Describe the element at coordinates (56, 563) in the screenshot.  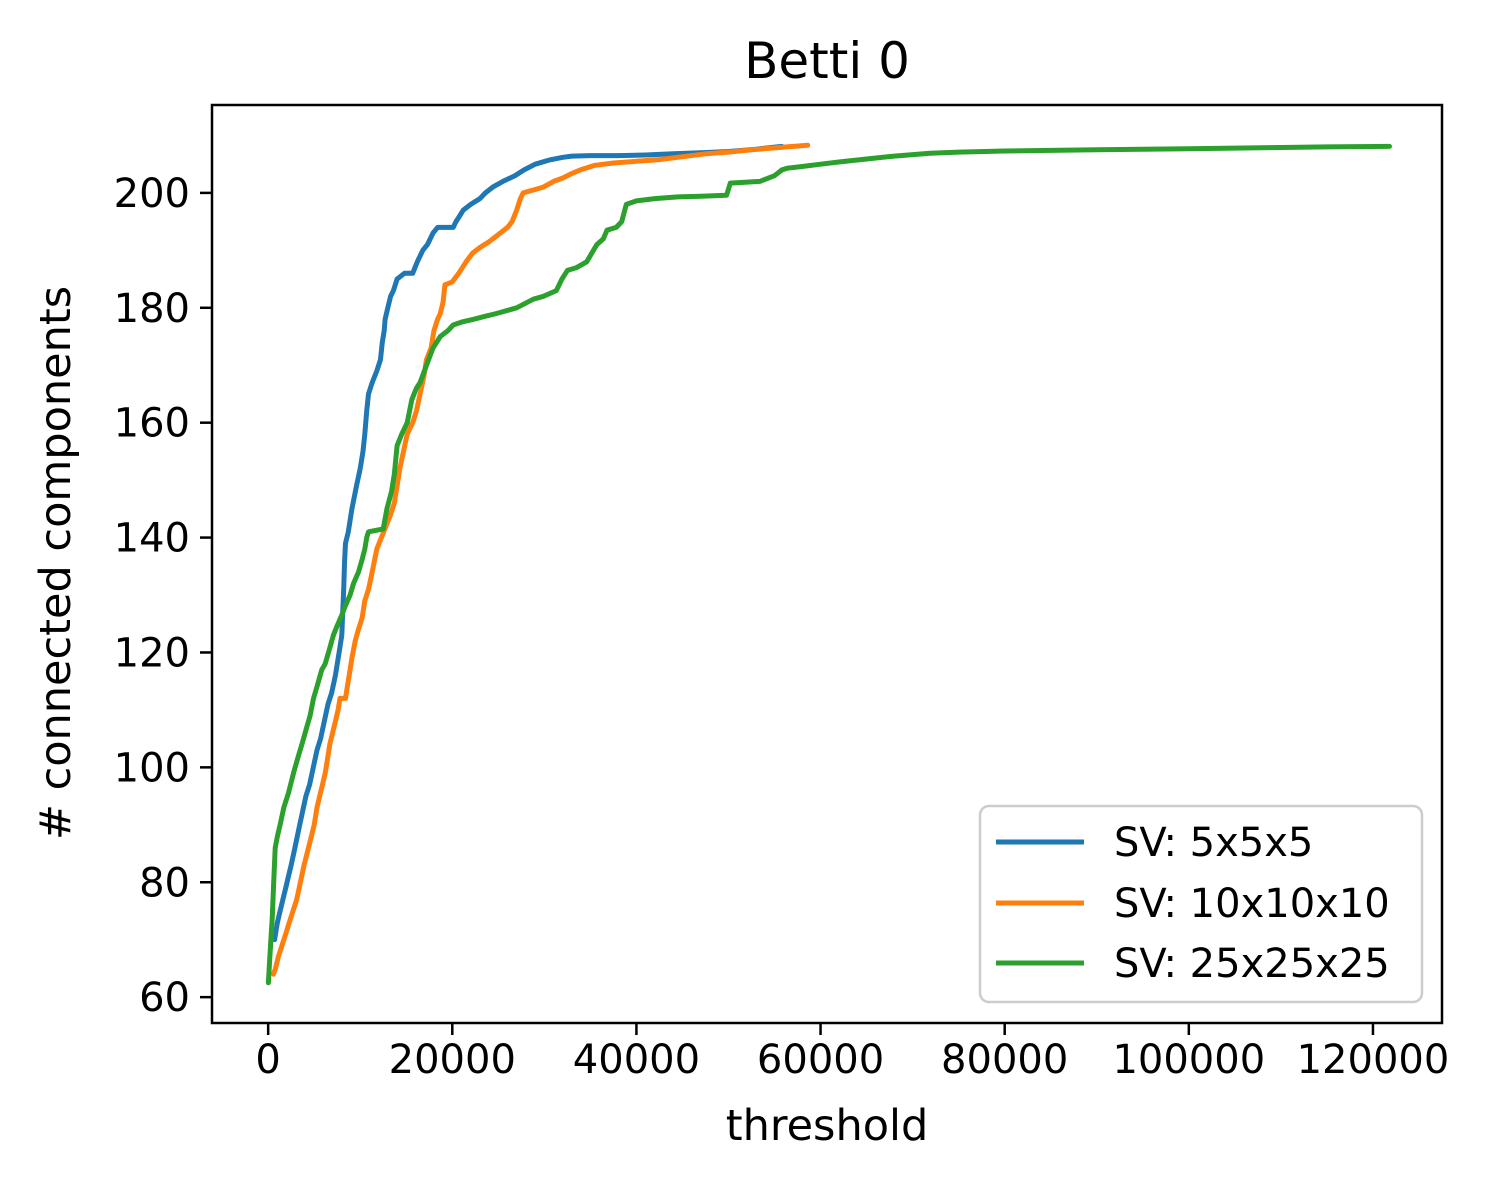
I see `y-axis-label: # connected components` at that location.